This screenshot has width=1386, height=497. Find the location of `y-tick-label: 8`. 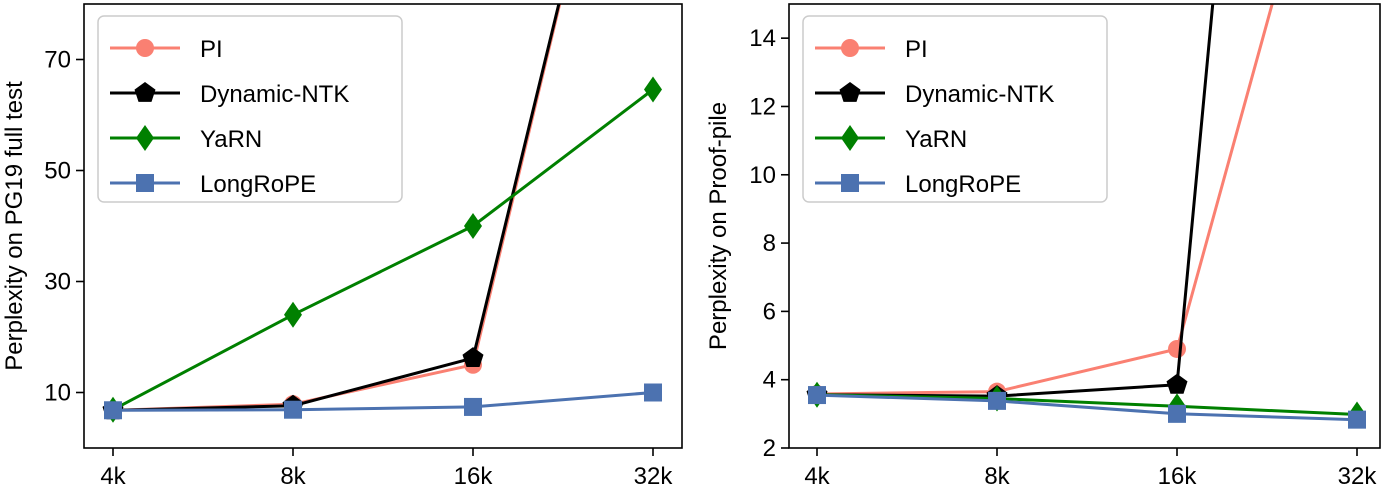

y-tick-label: 8 is located at coordinates (769, 243).